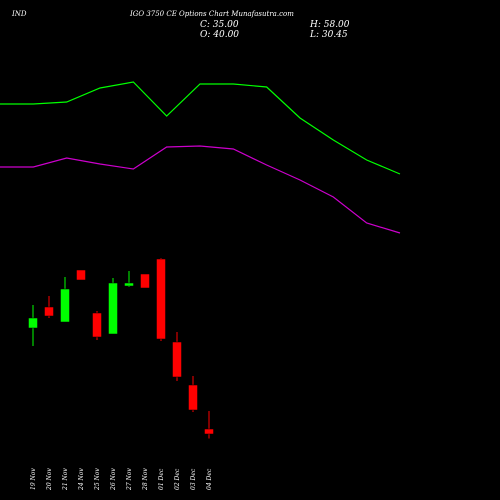 This screenshot has height=500, width=500. Describe the element at coordinates (177, 479) in the screenshot. I see `x-tick-label: 02 Dec` at that location.